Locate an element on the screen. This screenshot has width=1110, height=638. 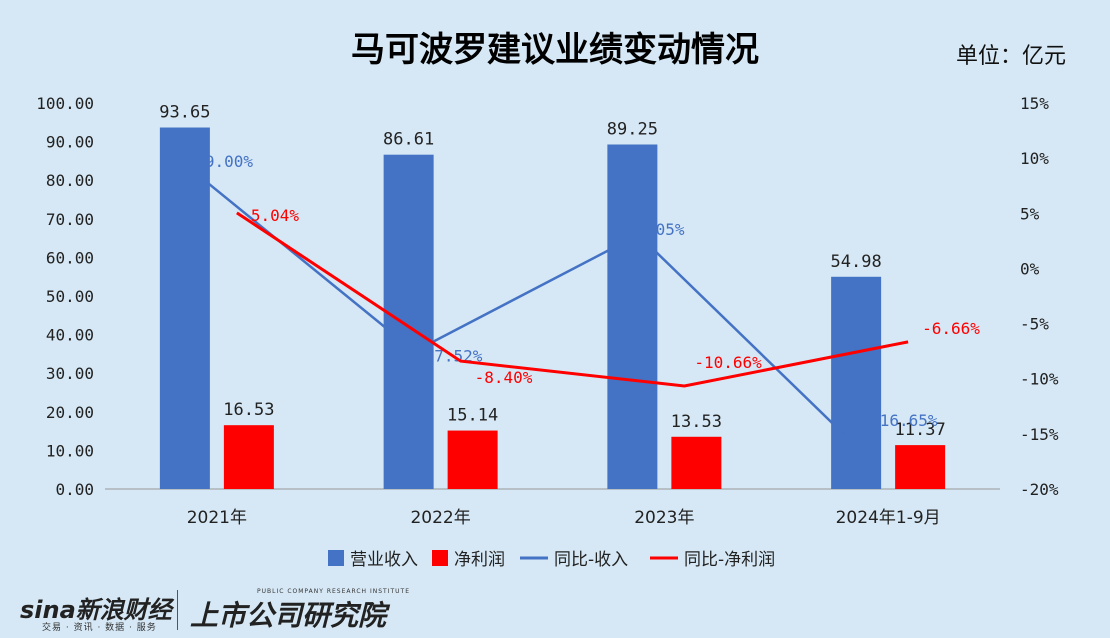
profit-bar-label: 13.53 is located at coordinates (696, 422).